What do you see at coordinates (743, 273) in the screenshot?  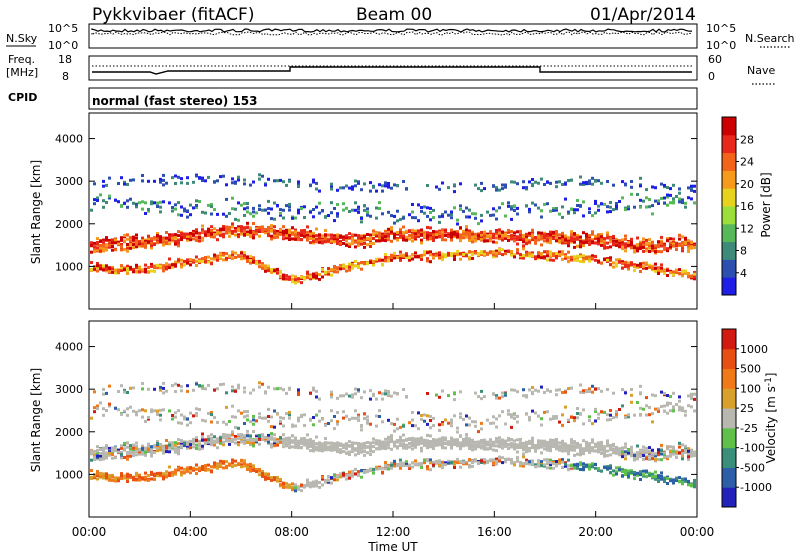 I see `power-colorbar-tick-label: 4` at bounding box center [743, 273].